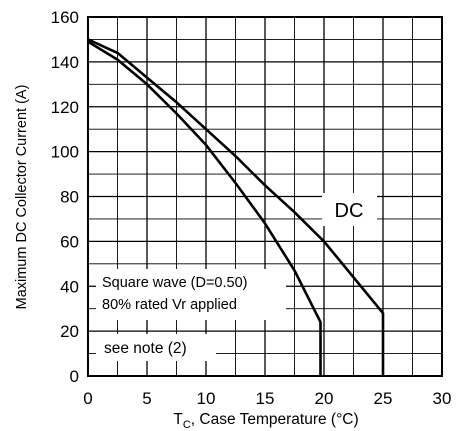 The height and width of the screenshot is (431, 461). Describe the element at coordinates (69, 197) in the screenshot. I see `y-tick-label: 80` at that location.